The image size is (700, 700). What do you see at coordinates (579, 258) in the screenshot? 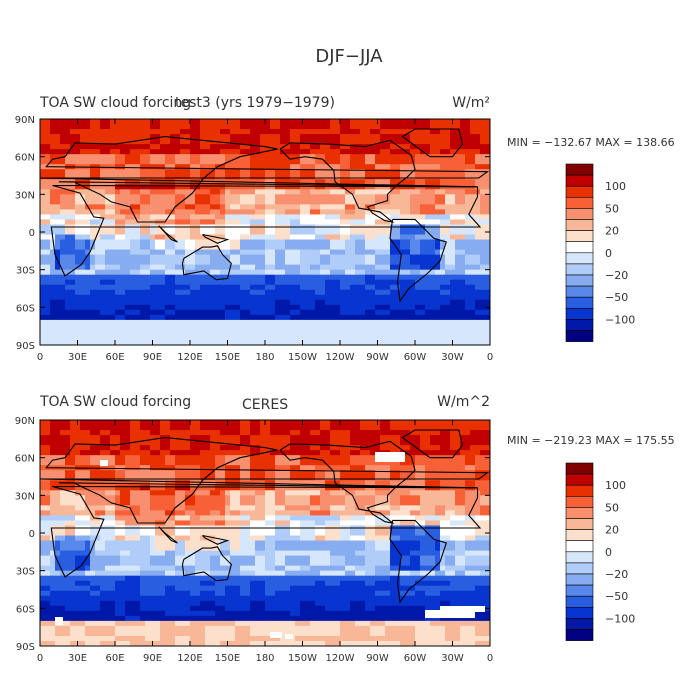
I see `colorbar-segment` at bounding box center [579, 258].